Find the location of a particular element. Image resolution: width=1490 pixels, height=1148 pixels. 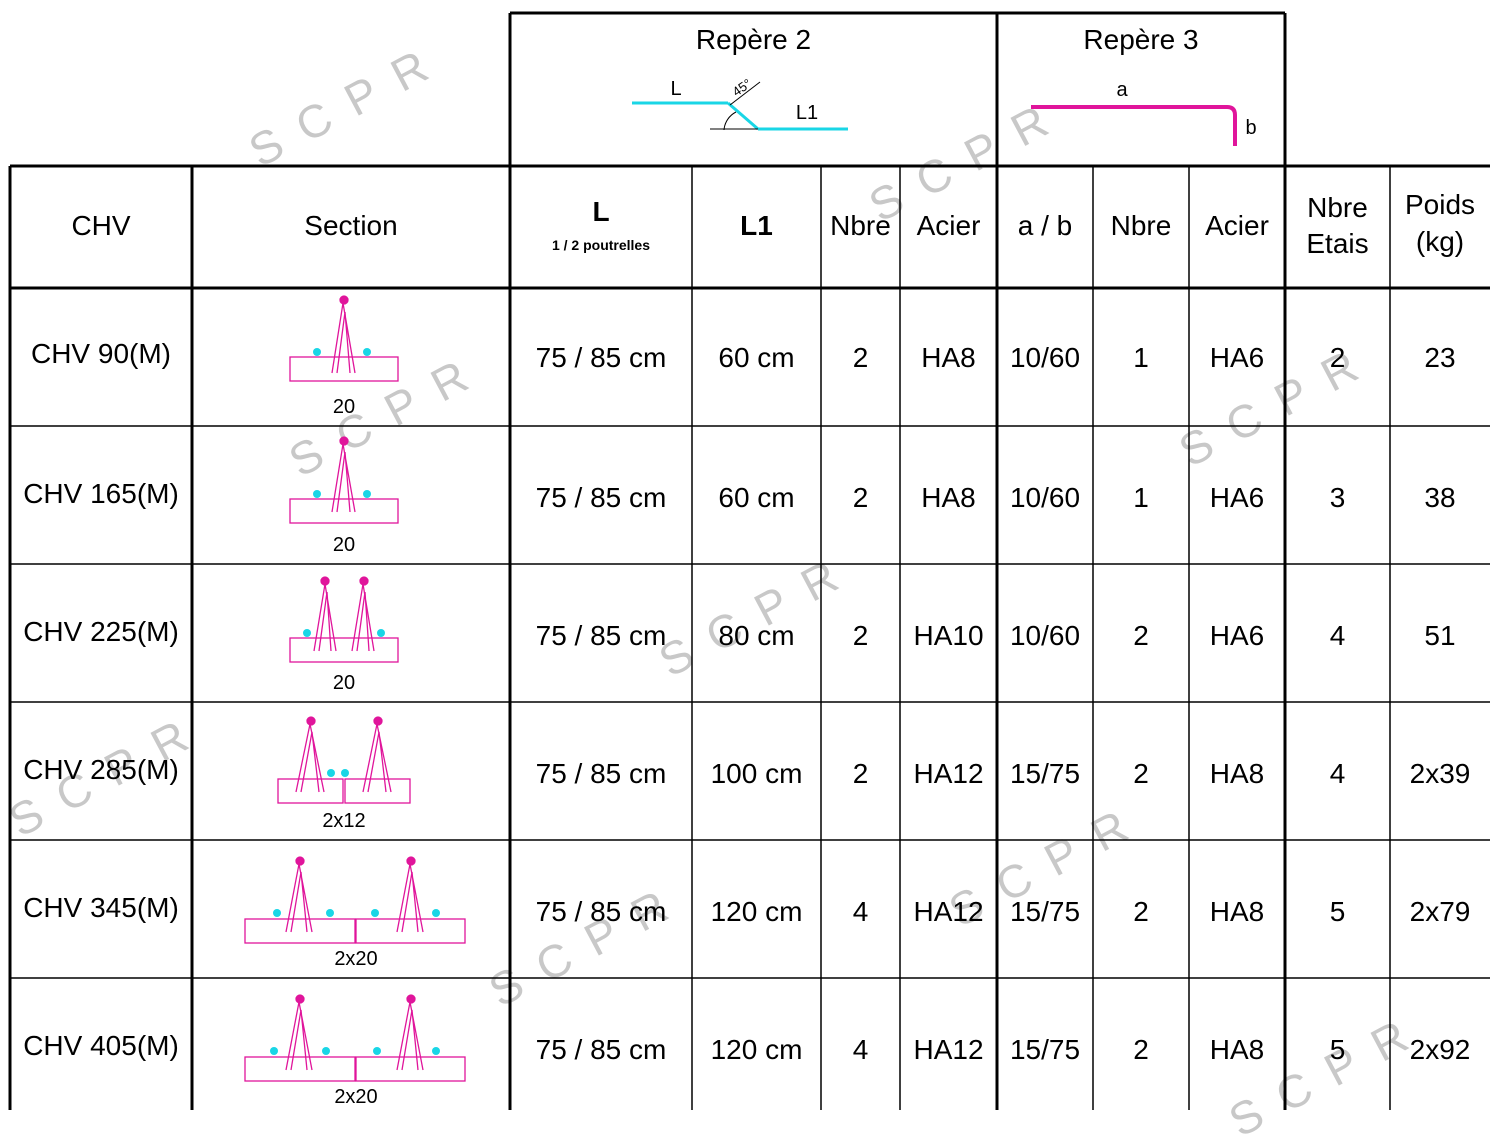

cell-chv: CHV 405(M) is located at coordinates (101, 1045).